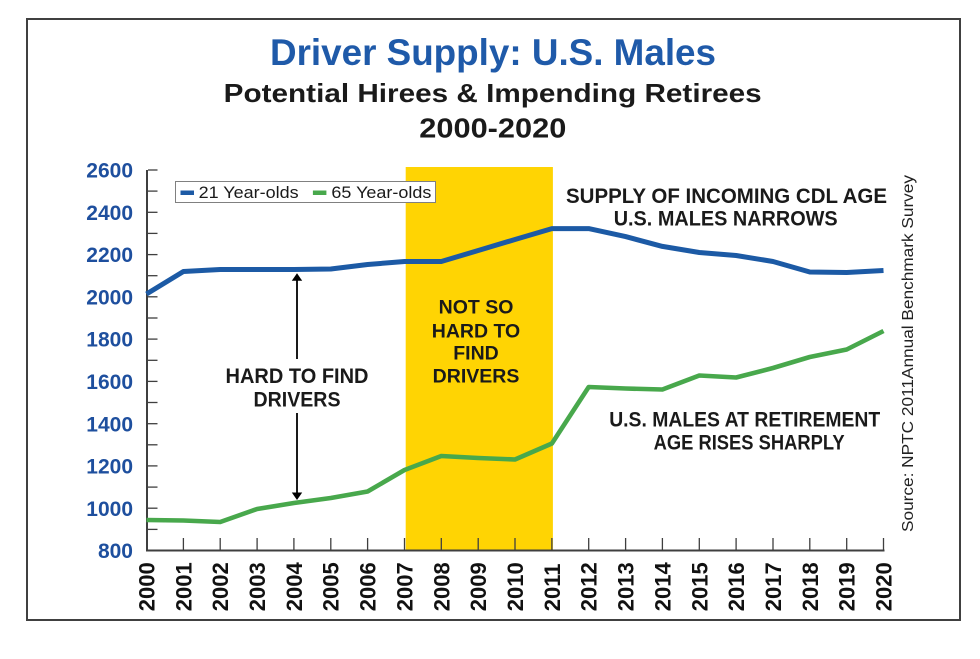  Describe the element at coordinates (476, 308) in the screenshot. I see `svg-text: NOT SO` at that location.